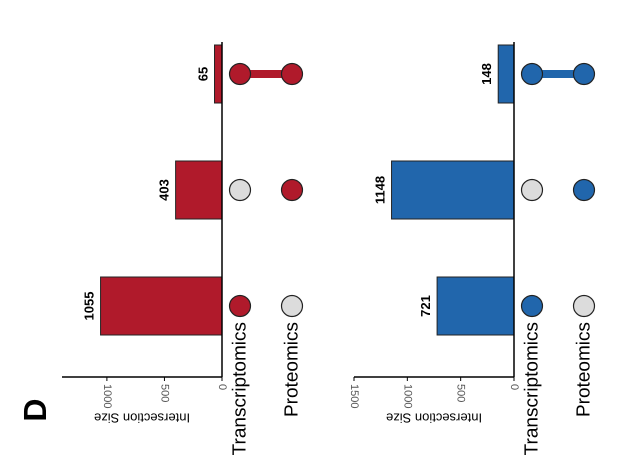  What do you see at coordinates (164, 190) in the screenshot?
I see `data-label: 403` at bounding box center [164, 190].